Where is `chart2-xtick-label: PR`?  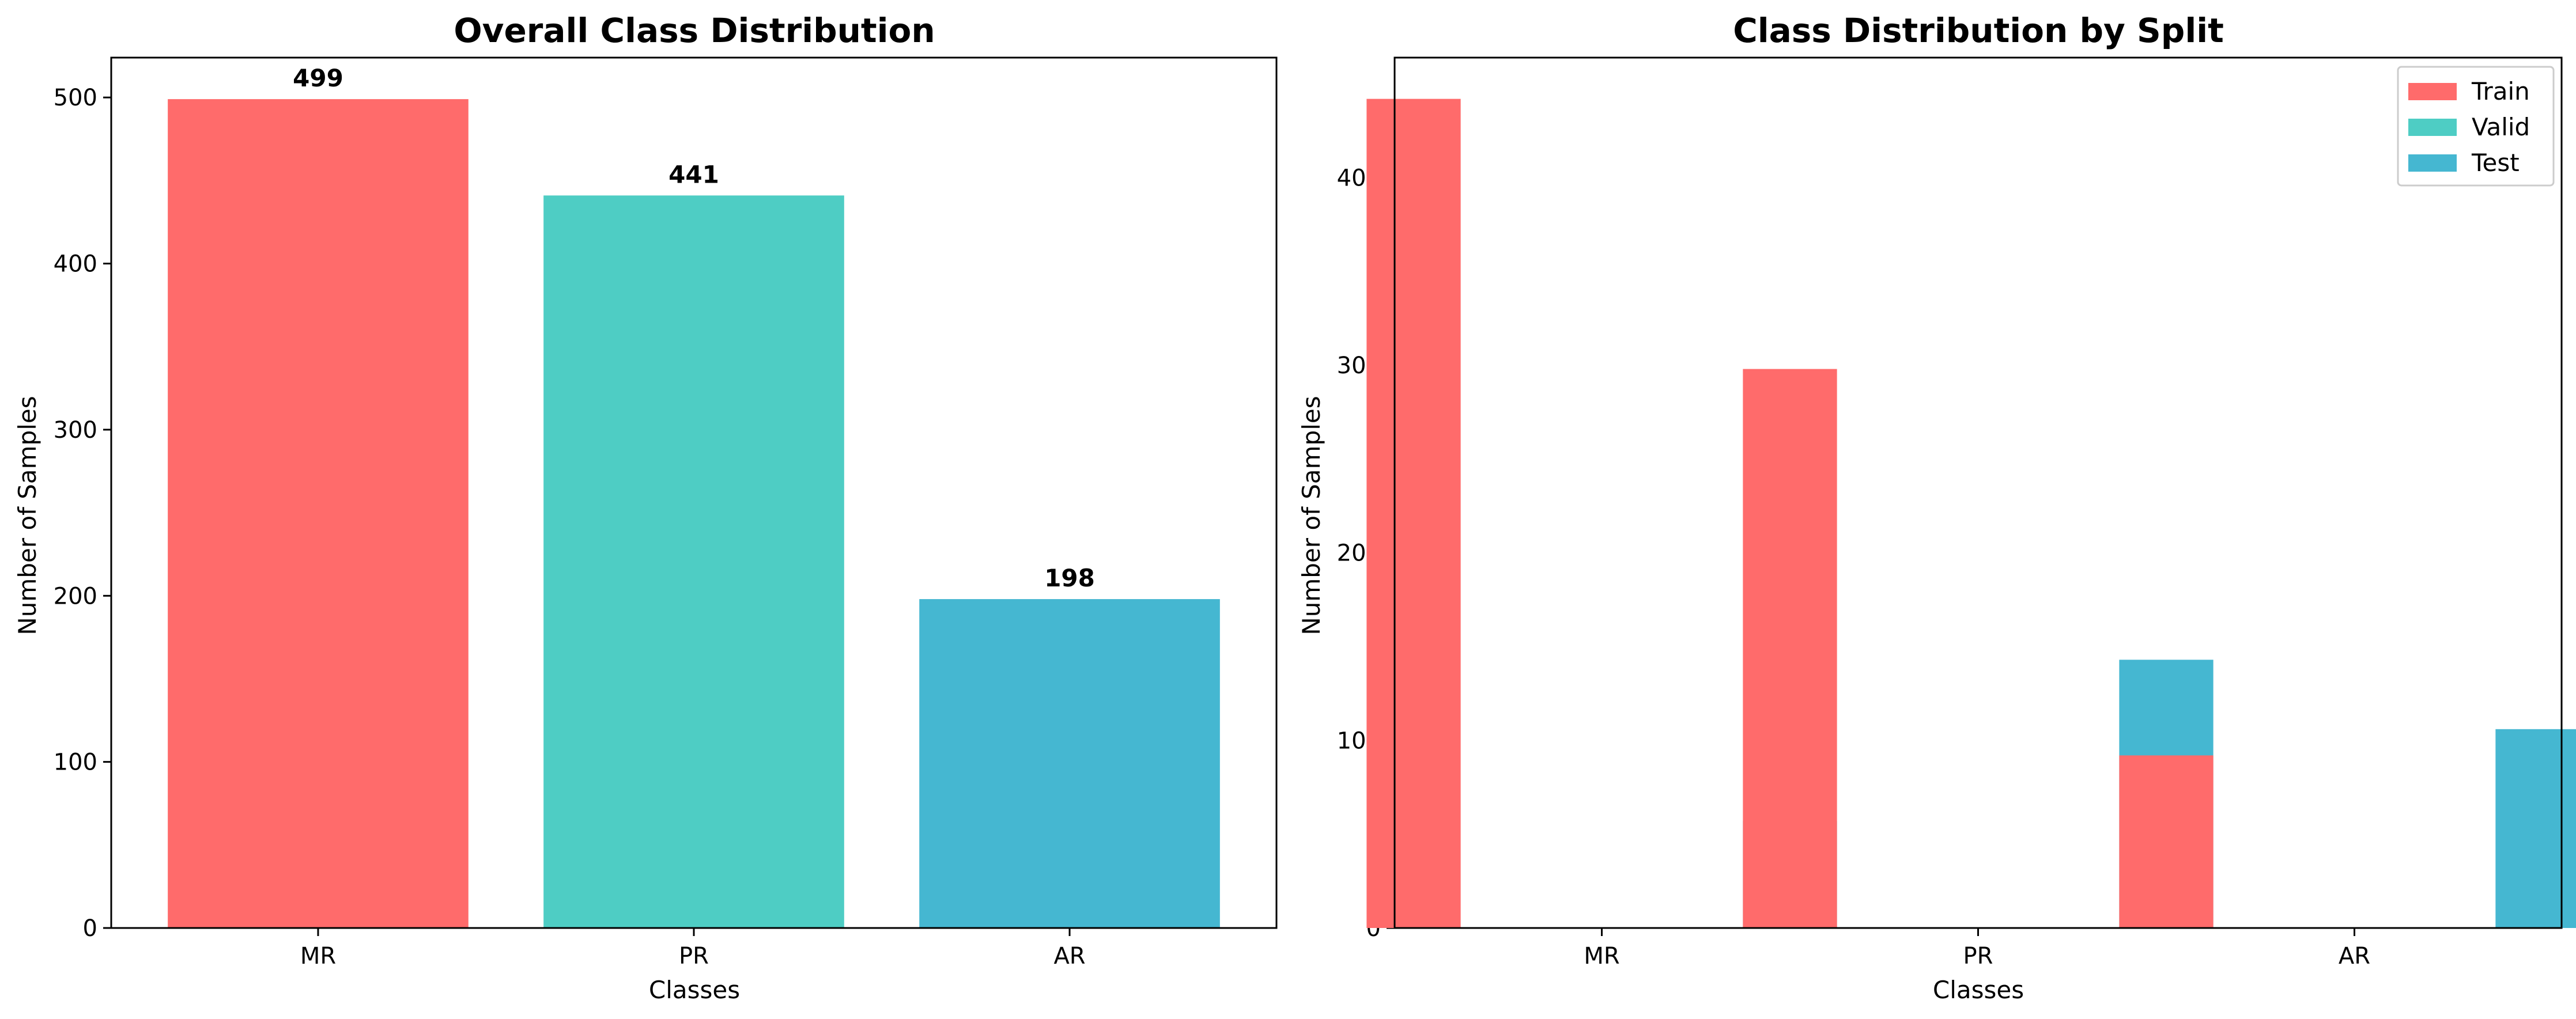
chart2-xtick-label: PR is located at coordinates (1978, 956).